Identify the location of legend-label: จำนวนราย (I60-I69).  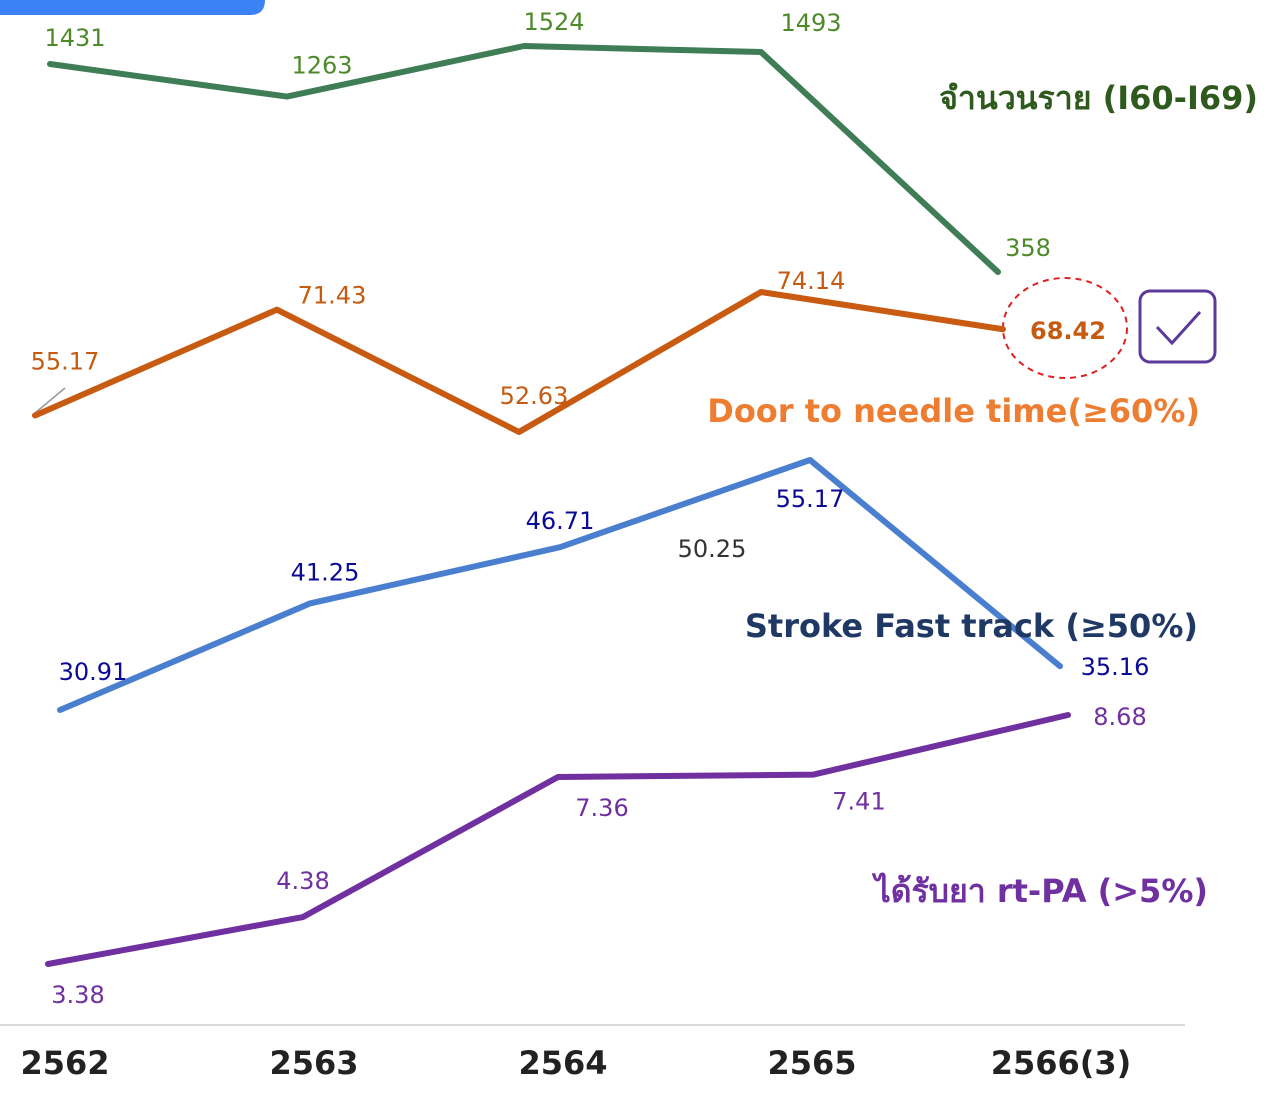
(1098, 98).